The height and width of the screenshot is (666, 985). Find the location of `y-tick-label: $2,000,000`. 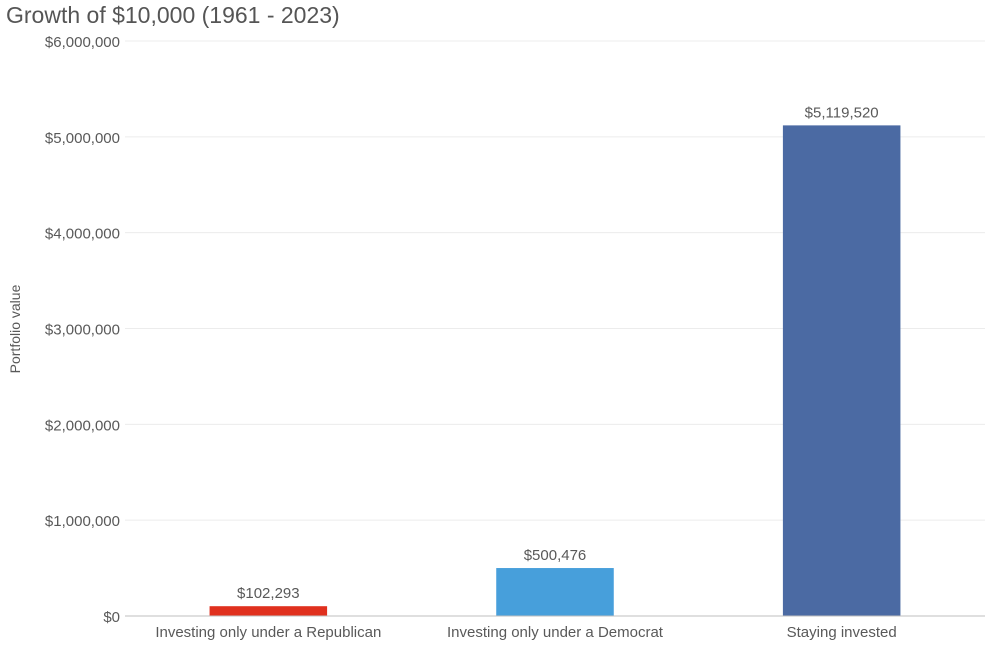

y-tick-label: $2,000,000 is located at coordinates (82, 425).